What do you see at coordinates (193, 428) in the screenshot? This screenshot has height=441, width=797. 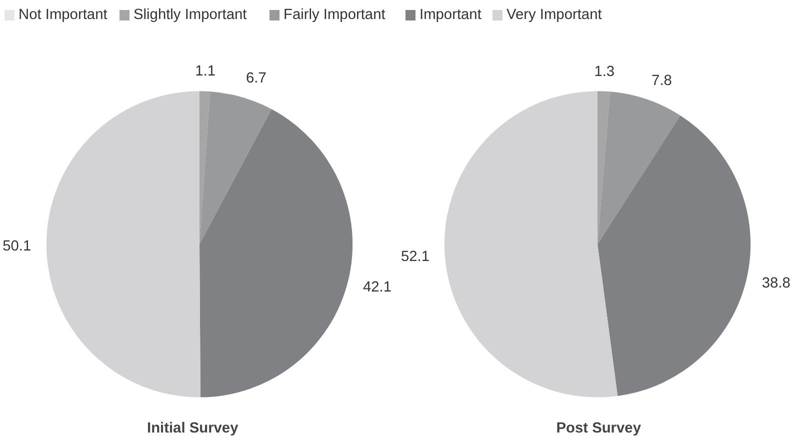 I see `text: Initial Survey` at bounding box center [193, 428].